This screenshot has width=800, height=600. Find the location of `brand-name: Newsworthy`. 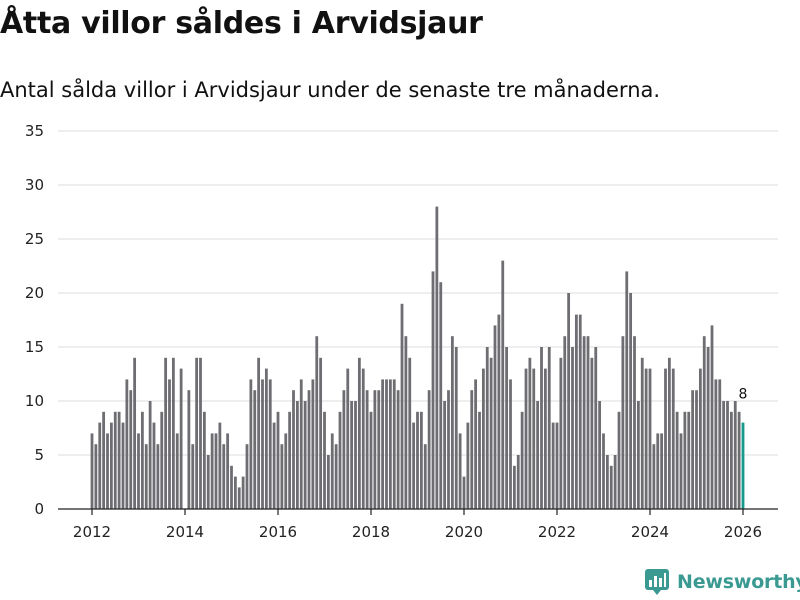

brand-name: Newsworthy is located at coordinates (738, 582).